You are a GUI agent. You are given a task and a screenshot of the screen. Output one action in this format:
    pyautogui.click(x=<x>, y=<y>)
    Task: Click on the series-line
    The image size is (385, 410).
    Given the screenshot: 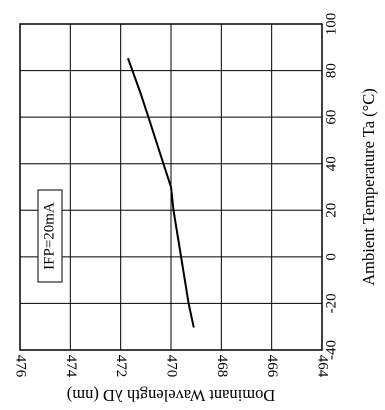 What is the action you would take?
    pyautogui.click(x=161, y=192)
    